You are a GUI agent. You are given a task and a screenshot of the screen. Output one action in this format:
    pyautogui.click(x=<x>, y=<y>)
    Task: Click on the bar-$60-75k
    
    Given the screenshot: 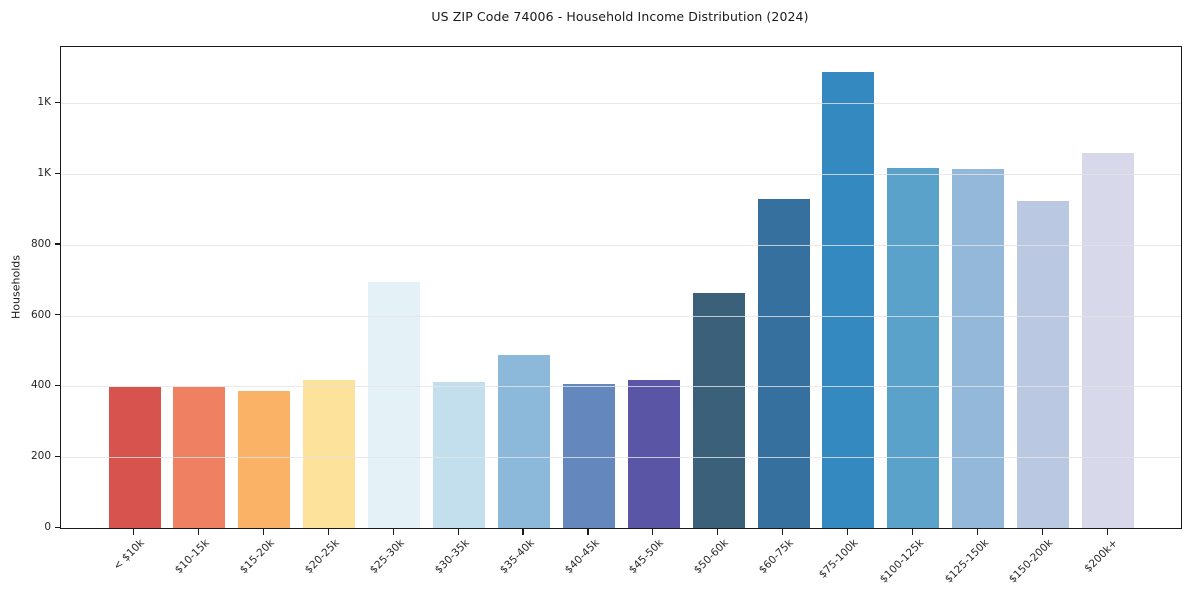 What is the action you would take?
    pyautogui.click(x=783, y=363)
    